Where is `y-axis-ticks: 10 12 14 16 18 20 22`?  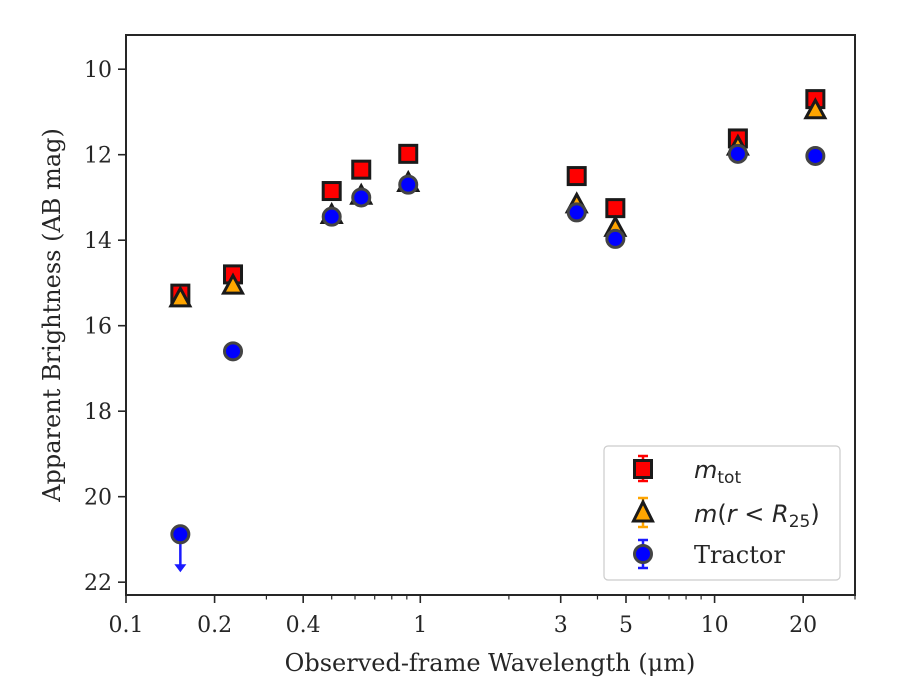 y-axis-ticks: 10 12 14 16 18 20 22 is located at coordinates (105, 327).